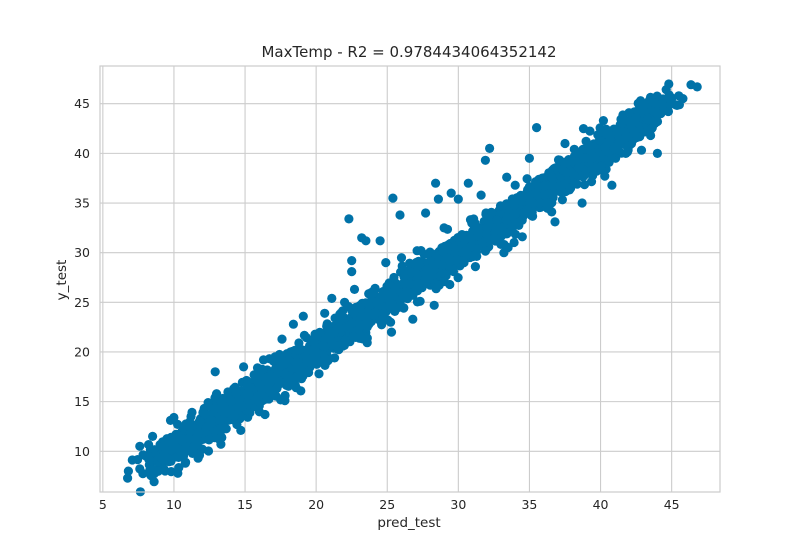 The width and height of the screenshot is (800, 555). Describe the element at coordinates (387, 504) in the screenshot. I see `x-tick-label: 25` at that location.